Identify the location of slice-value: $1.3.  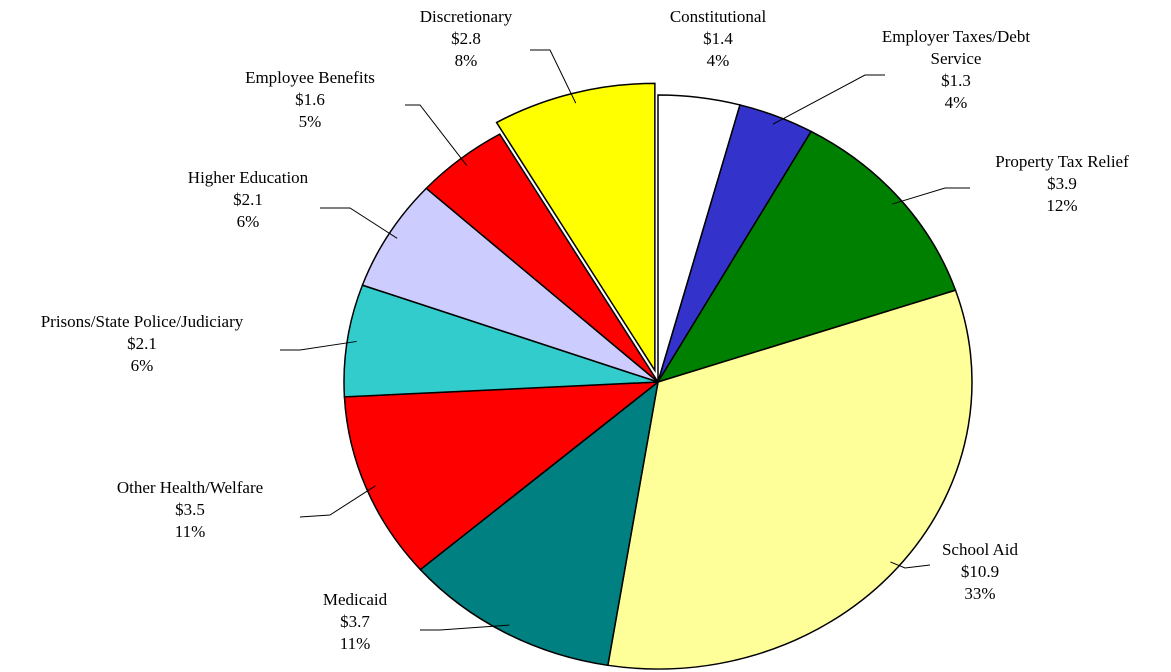
(956, 80).